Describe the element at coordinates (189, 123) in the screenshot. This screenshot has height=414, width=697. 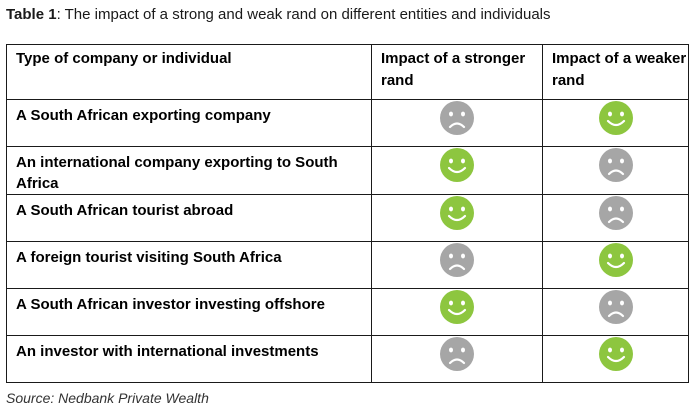
I see `entity-cell: A South African exporting company` at that location.